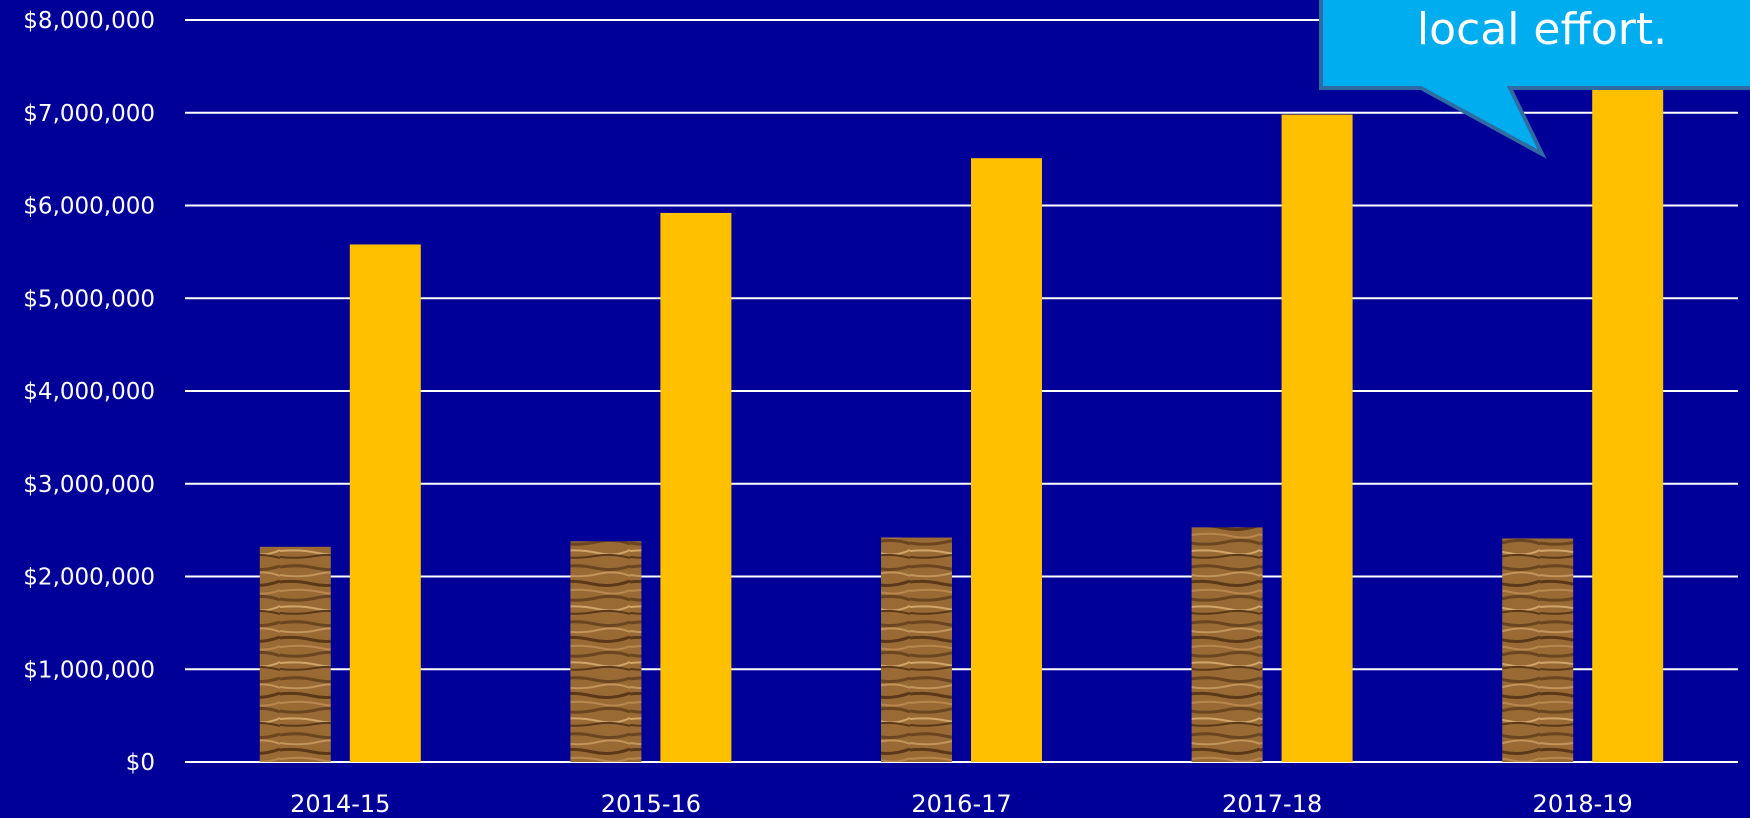 The width and height of the screenshot is (1750, 818). I want to click on x-tick-label: 2015-16, so click(651, 804).